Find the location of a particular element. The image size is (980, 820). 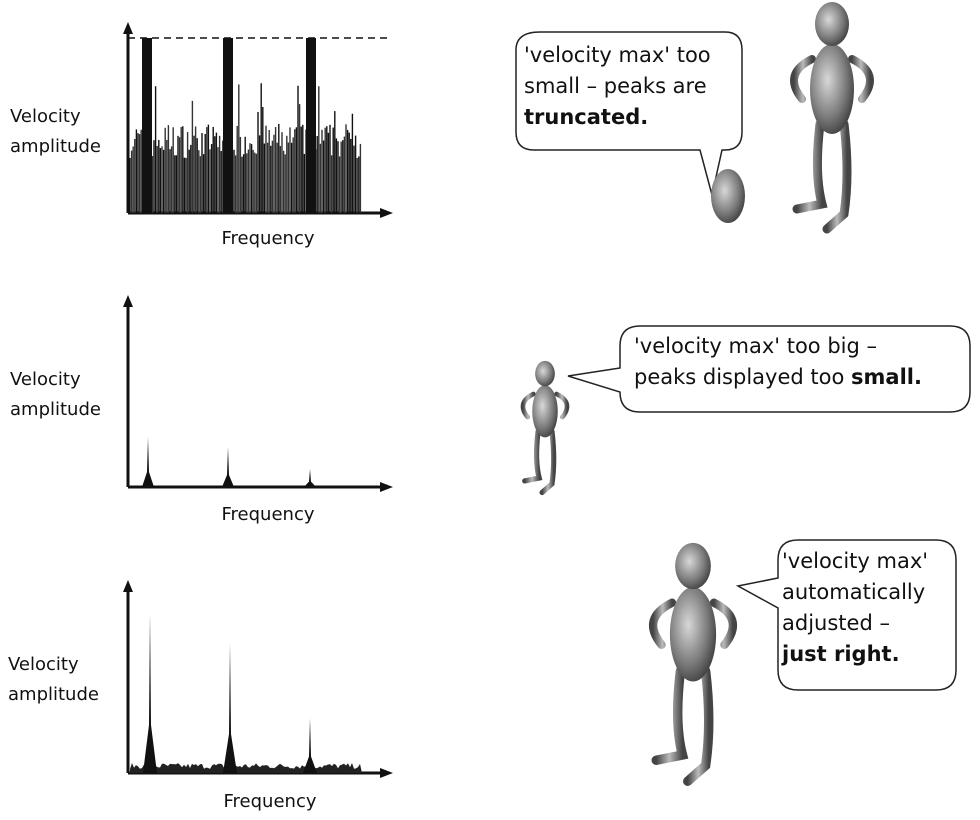

speech-emphasis: small. is located at coordinates (886, 377).